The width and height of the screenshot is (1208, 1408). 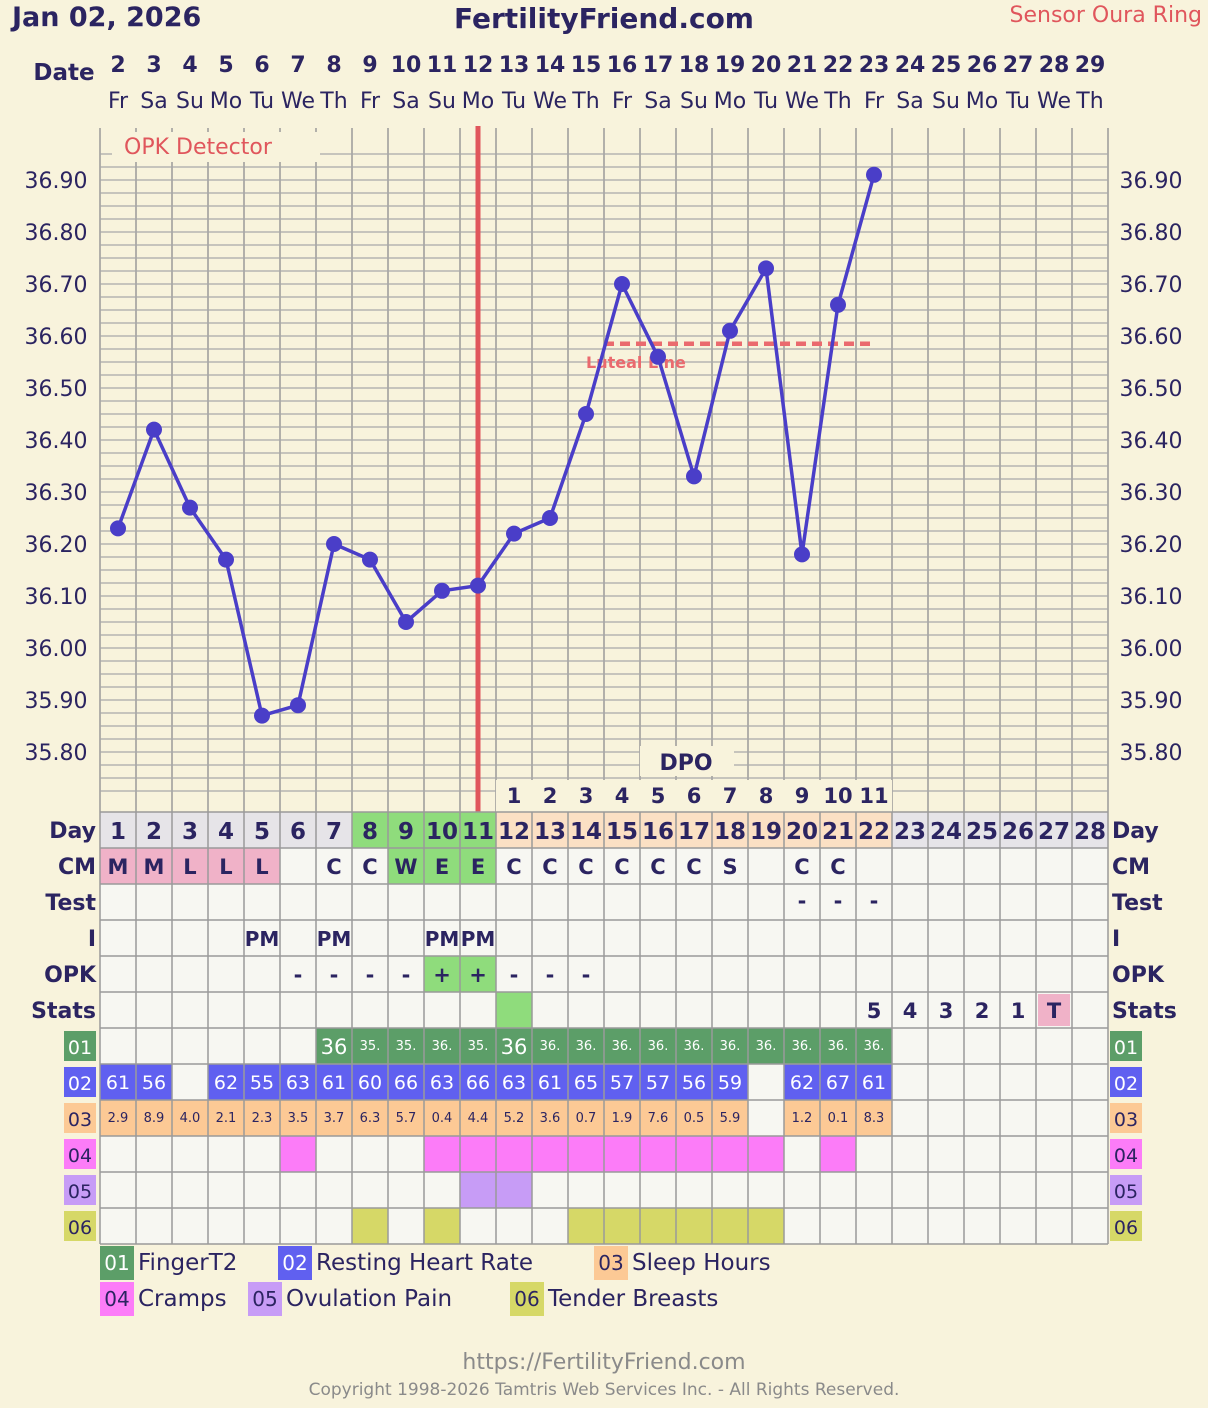 I want to click on cycle-day-number: 17, so click(x=694, y=832).